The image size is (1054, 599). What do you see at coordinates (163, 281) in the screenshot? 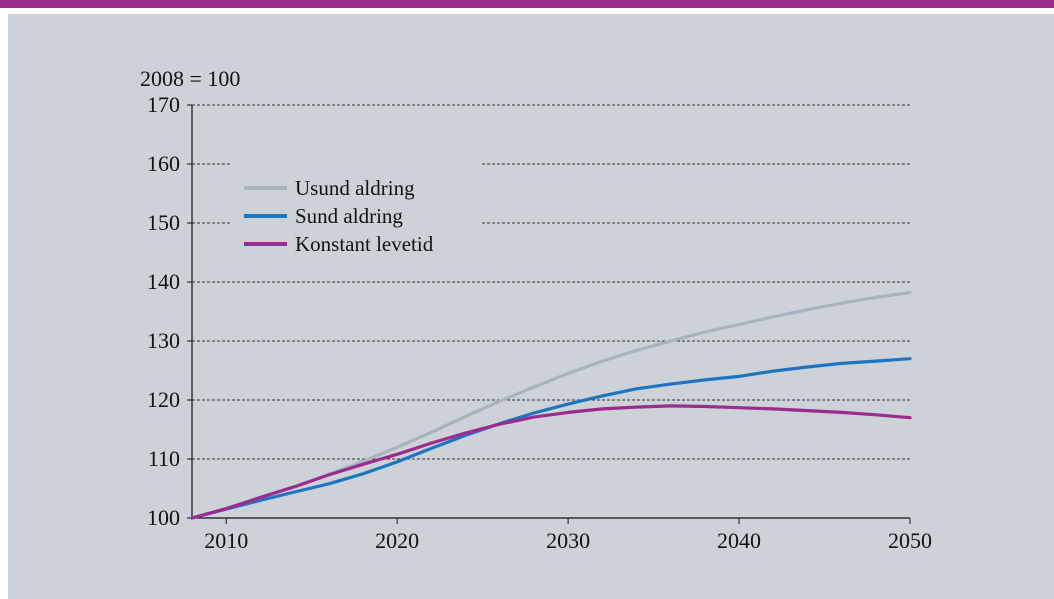
I see `y-tick-label: 140` at bounding box center [163, 281].